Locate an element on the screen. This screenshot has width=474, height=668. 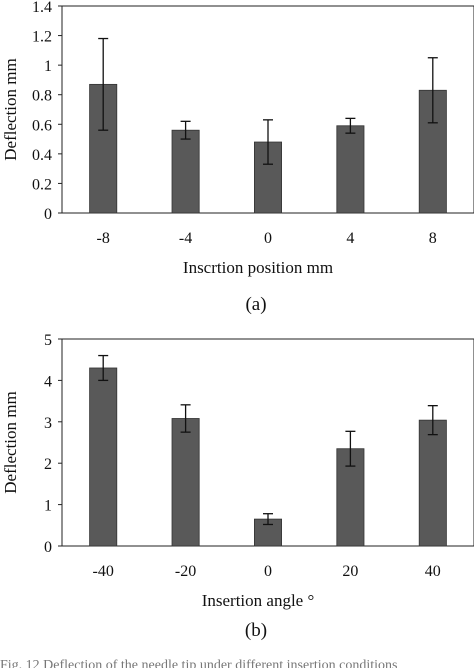
chart-b-ytick-label: 1 is located at coordinates (48, 506).